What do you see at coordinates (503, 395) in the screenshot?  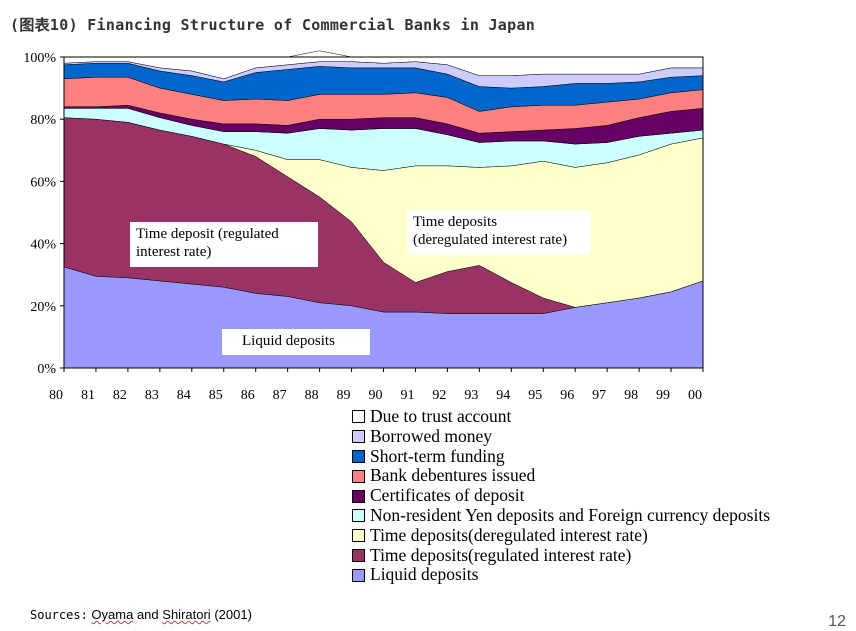 I see `x-tick-label: 94` at bounding box center [503, 395].